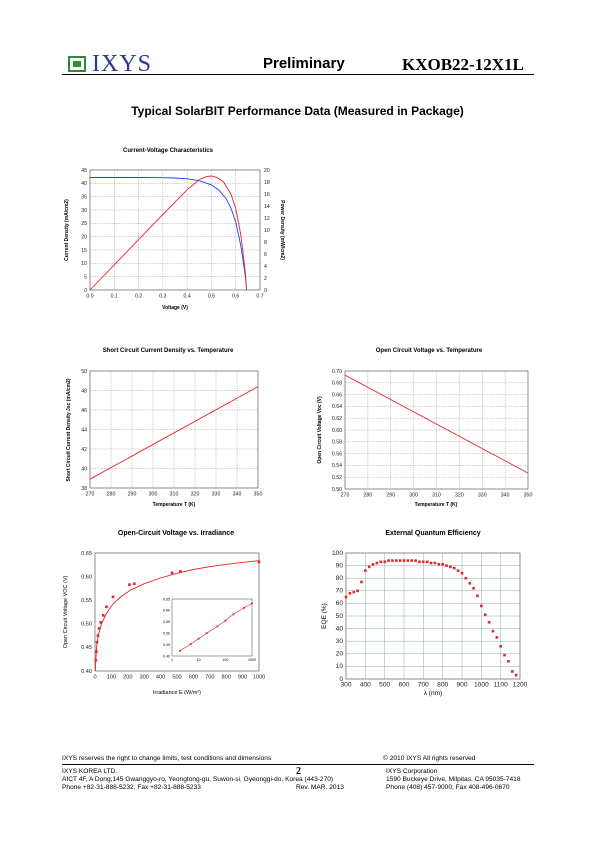 This screenshot has height=842, width=595. Describe the element at coordinates (337, 478) in the screenshot. I see `y-tick-label: 0.52` at that location.